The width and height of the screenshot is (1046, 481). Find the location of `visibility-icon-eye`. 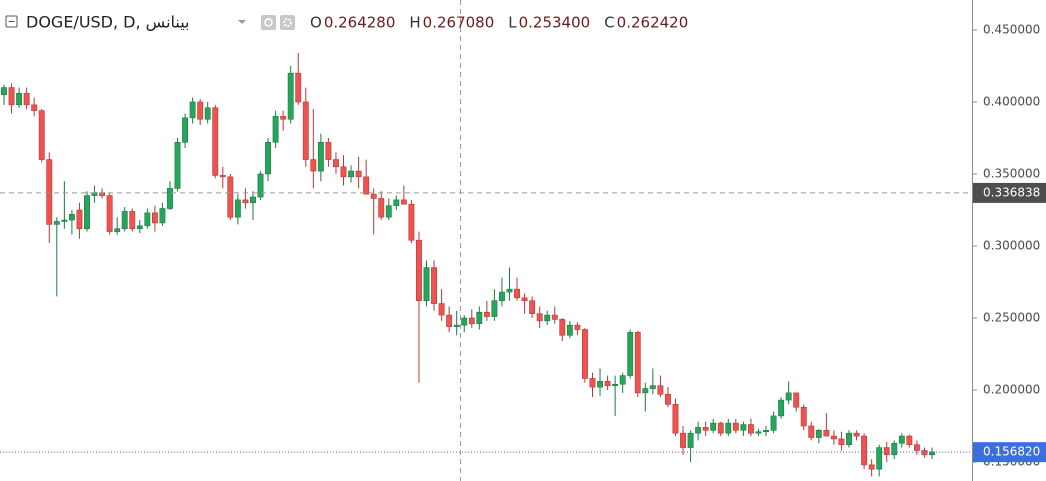

visibility-icon-eye is located at coordinates (268, 22).